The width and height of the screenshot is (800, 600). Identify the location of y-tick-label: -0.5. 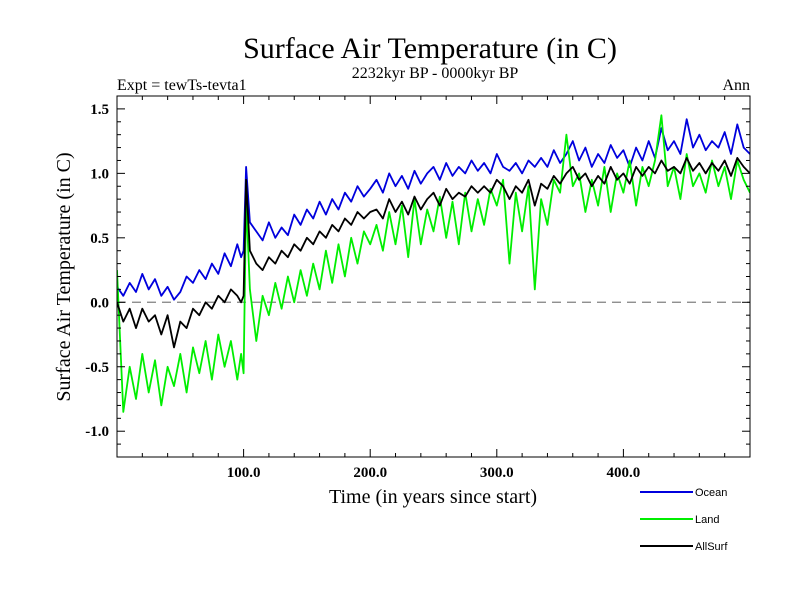
(97, 368).